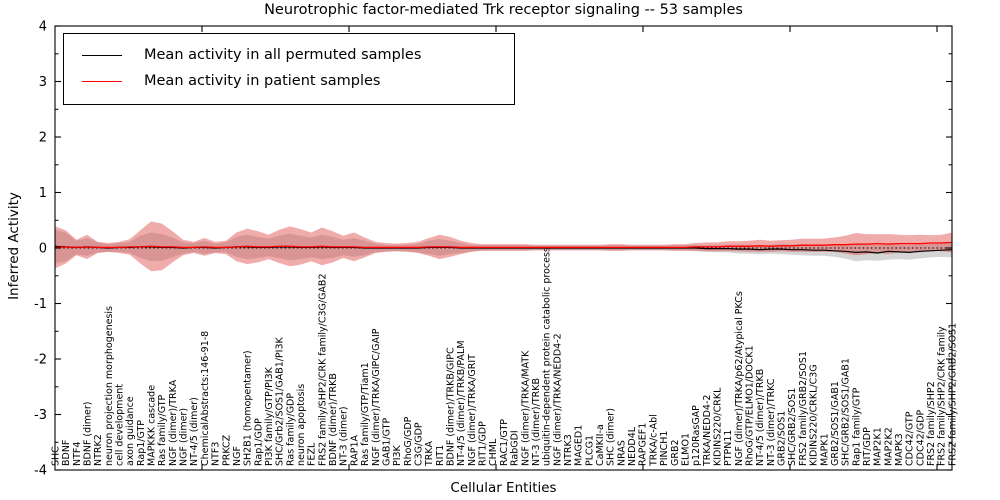 This screenshot has height=500, width=1000. I want to click on x-tick-label: axon guidance, so click(130, 431).